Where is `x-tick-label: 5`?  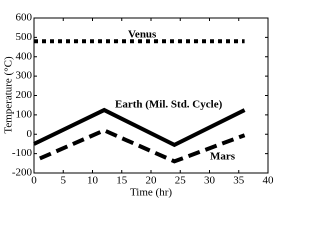 x-tick-label: 5 is located at coordinates (64, 181).